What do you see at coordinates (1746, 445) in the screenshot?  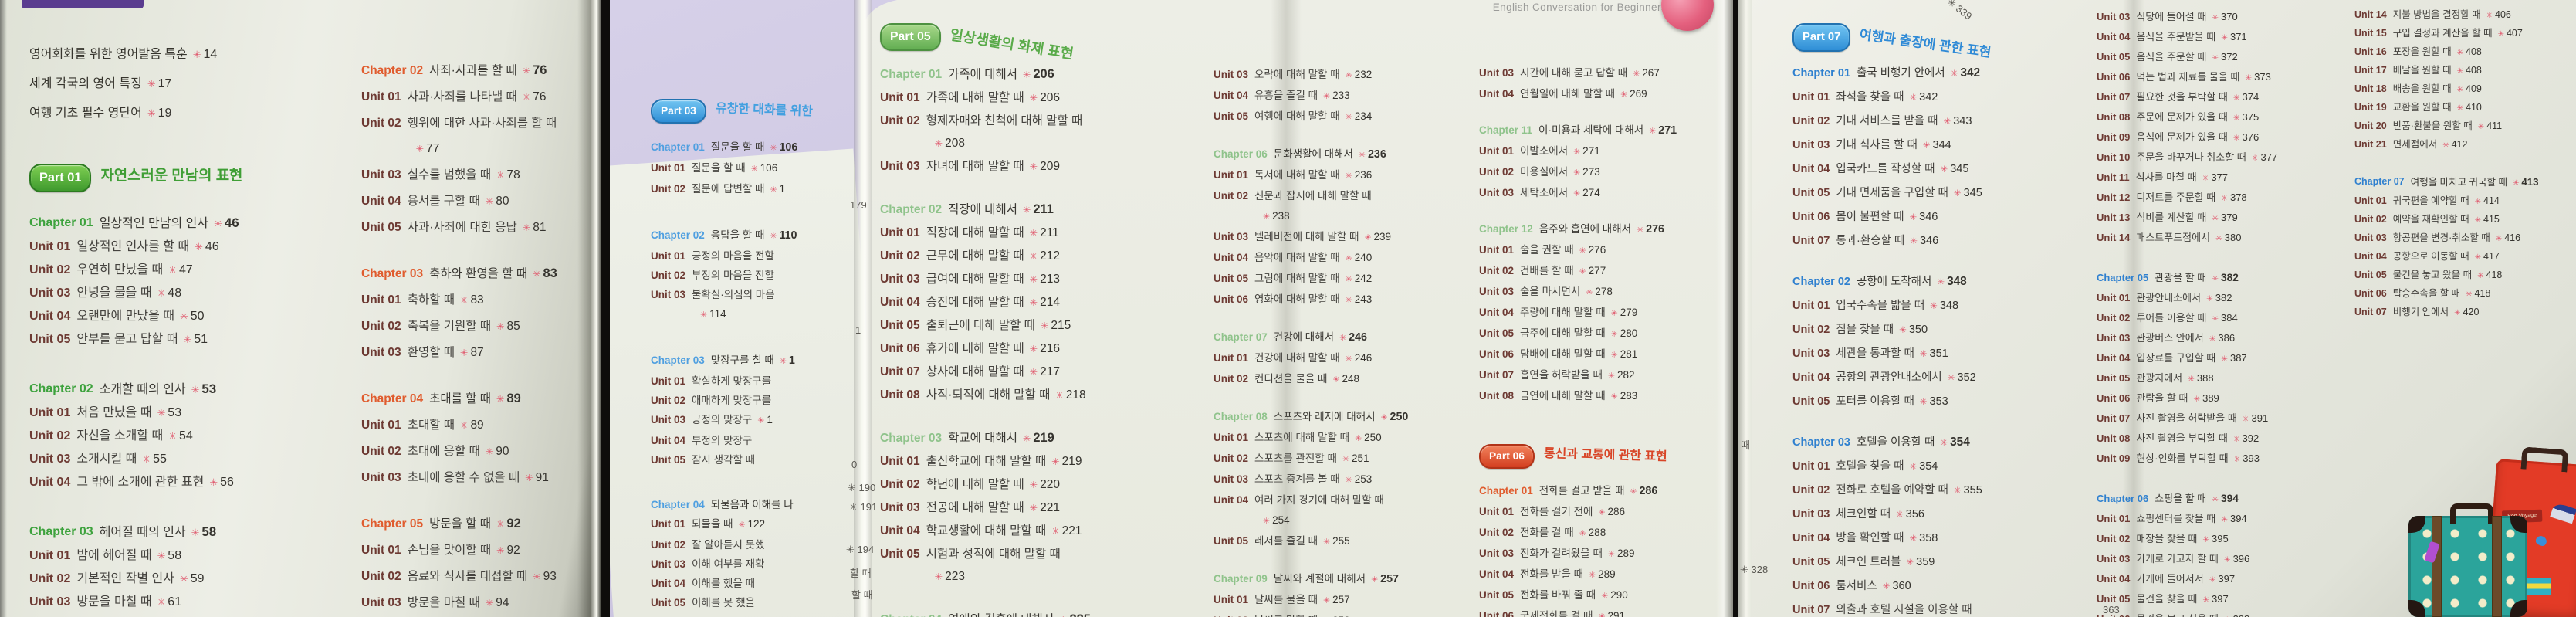 I see `edge-fragment: 때` at bounding box center [1746, 445].